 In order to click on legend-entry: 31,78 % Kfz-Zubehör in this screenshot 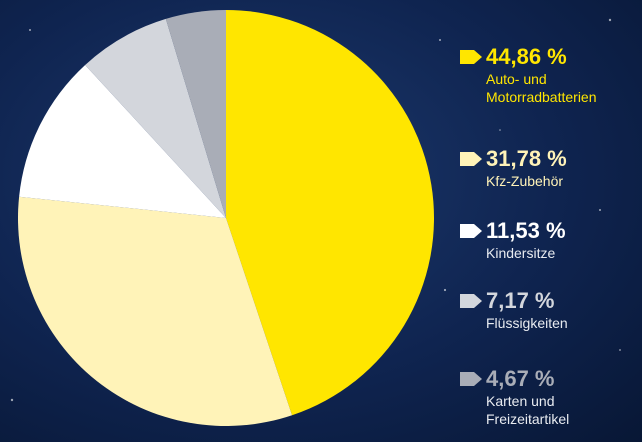, I will do `click(550, 168)`.